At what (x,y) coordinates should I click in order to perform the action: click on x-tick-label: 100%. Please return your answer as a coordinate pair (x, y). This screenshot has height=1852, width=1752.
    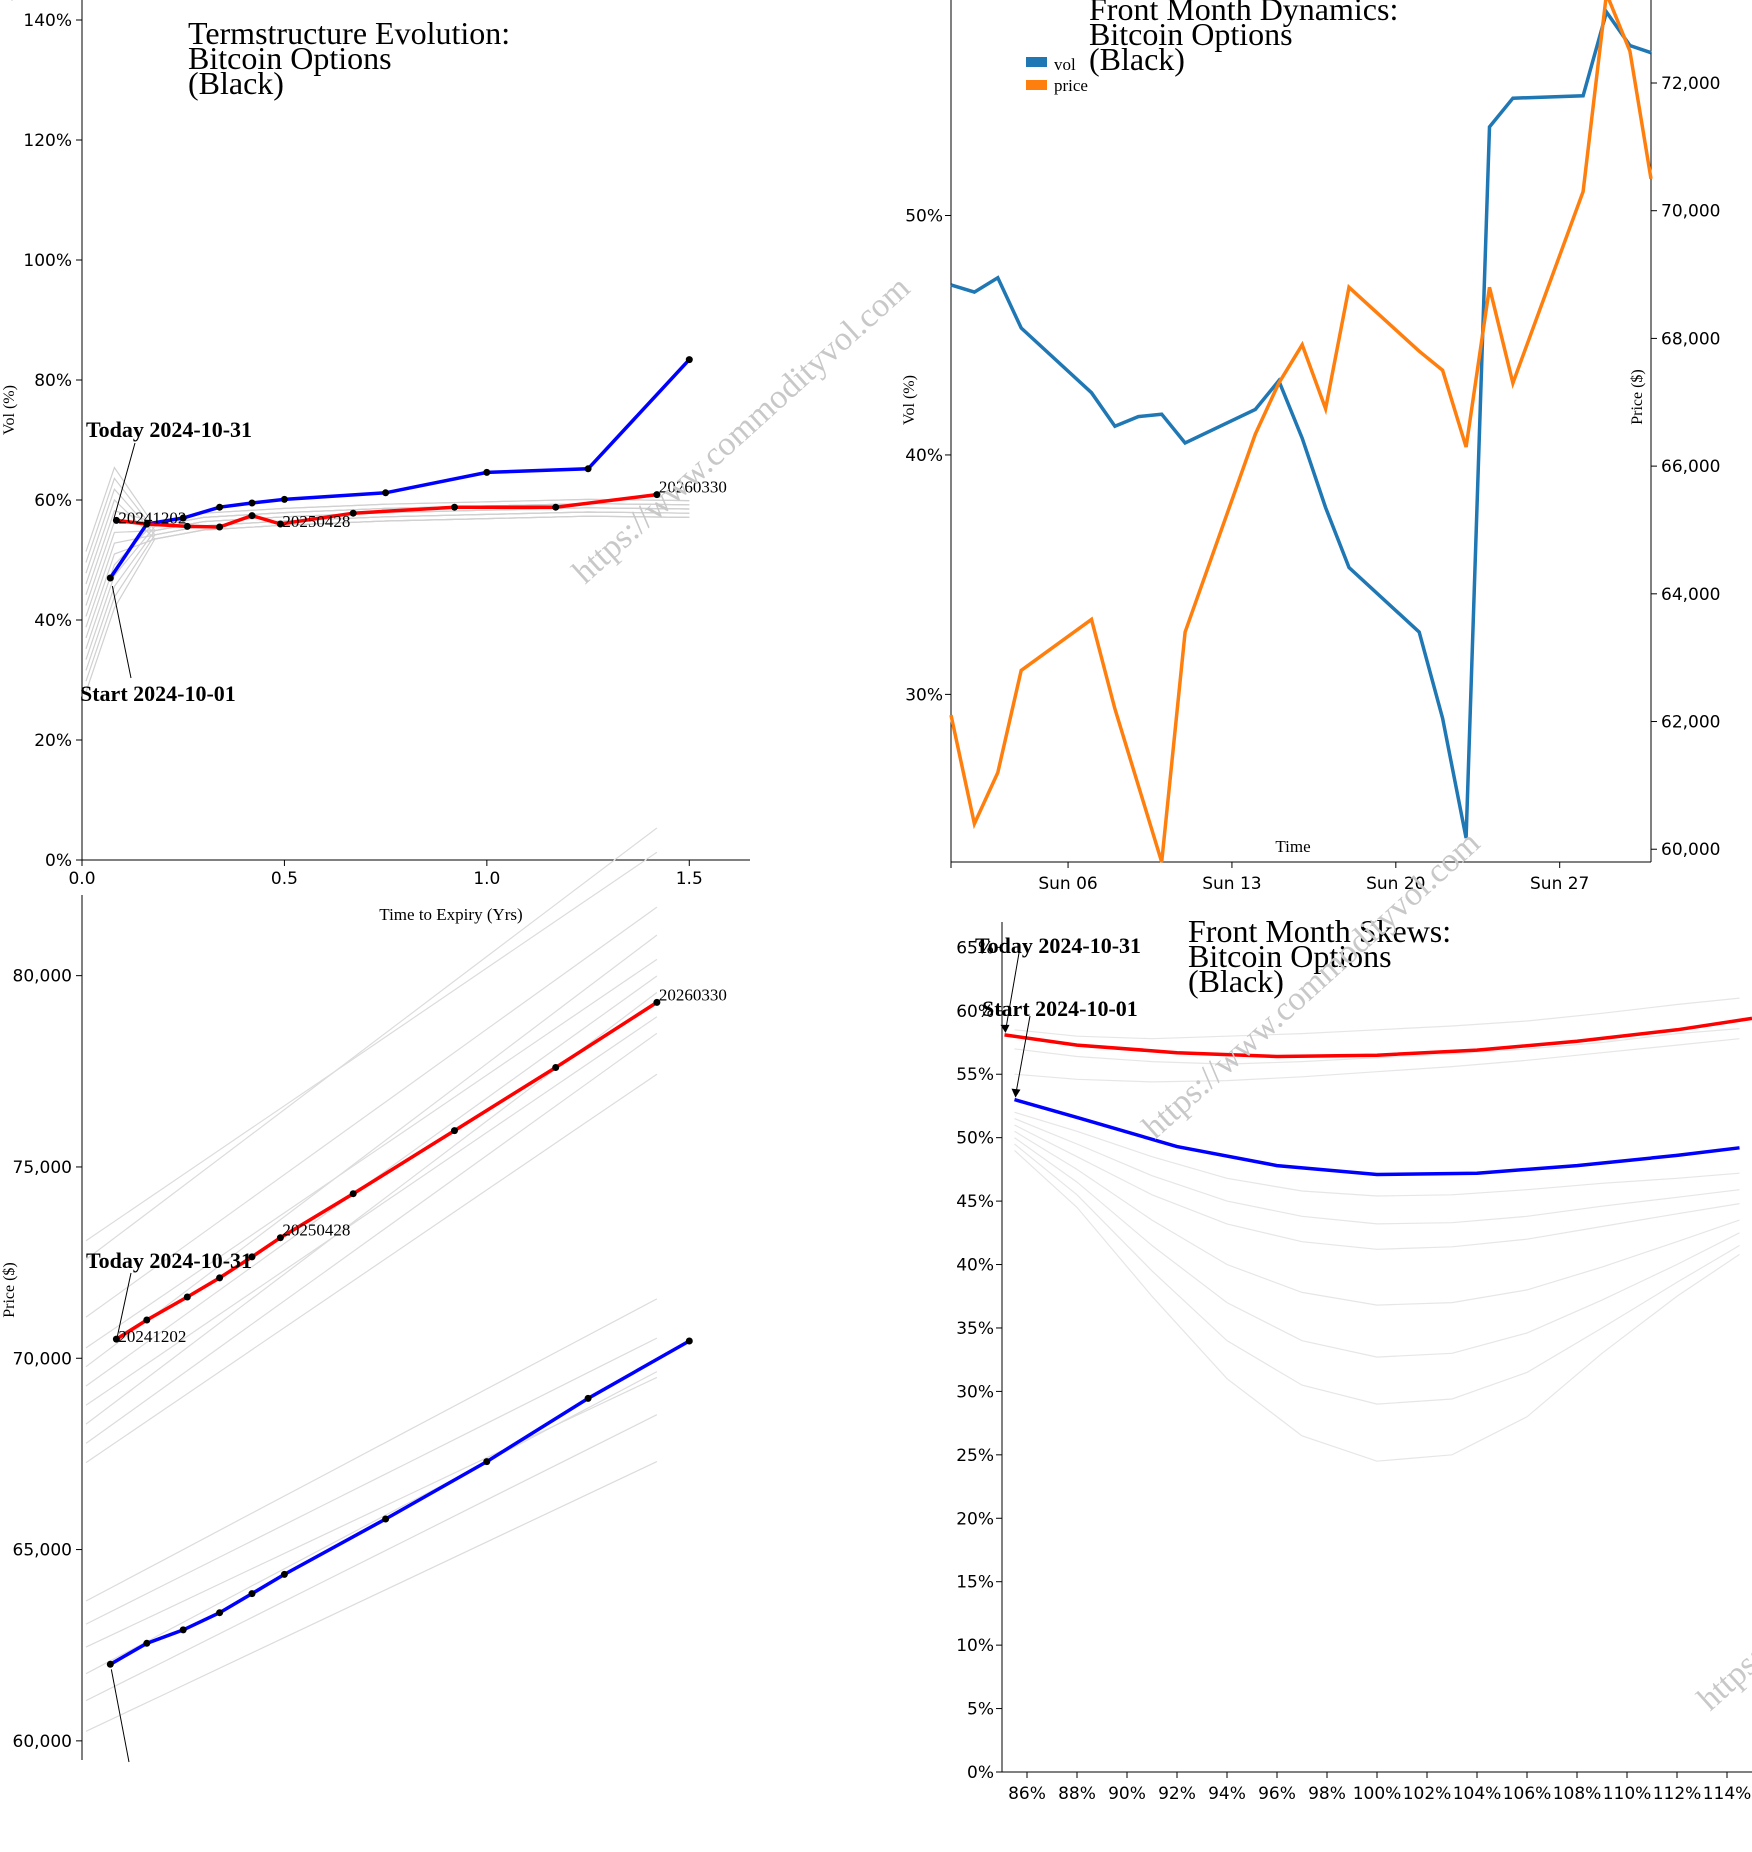
    Looking at the image, I should click on (1377, 1794).